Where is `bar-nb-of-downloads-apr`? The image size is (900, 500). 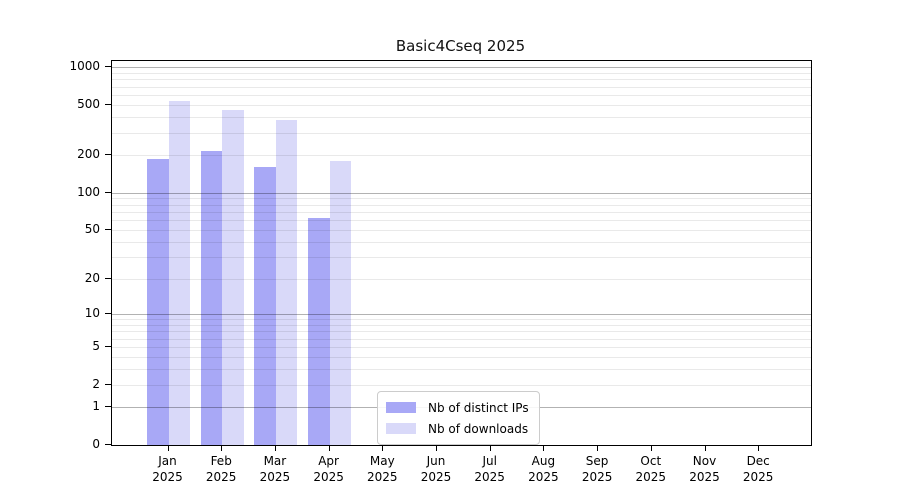
bar-nb-of-downloads-apr is located at coordinates (340, 302).